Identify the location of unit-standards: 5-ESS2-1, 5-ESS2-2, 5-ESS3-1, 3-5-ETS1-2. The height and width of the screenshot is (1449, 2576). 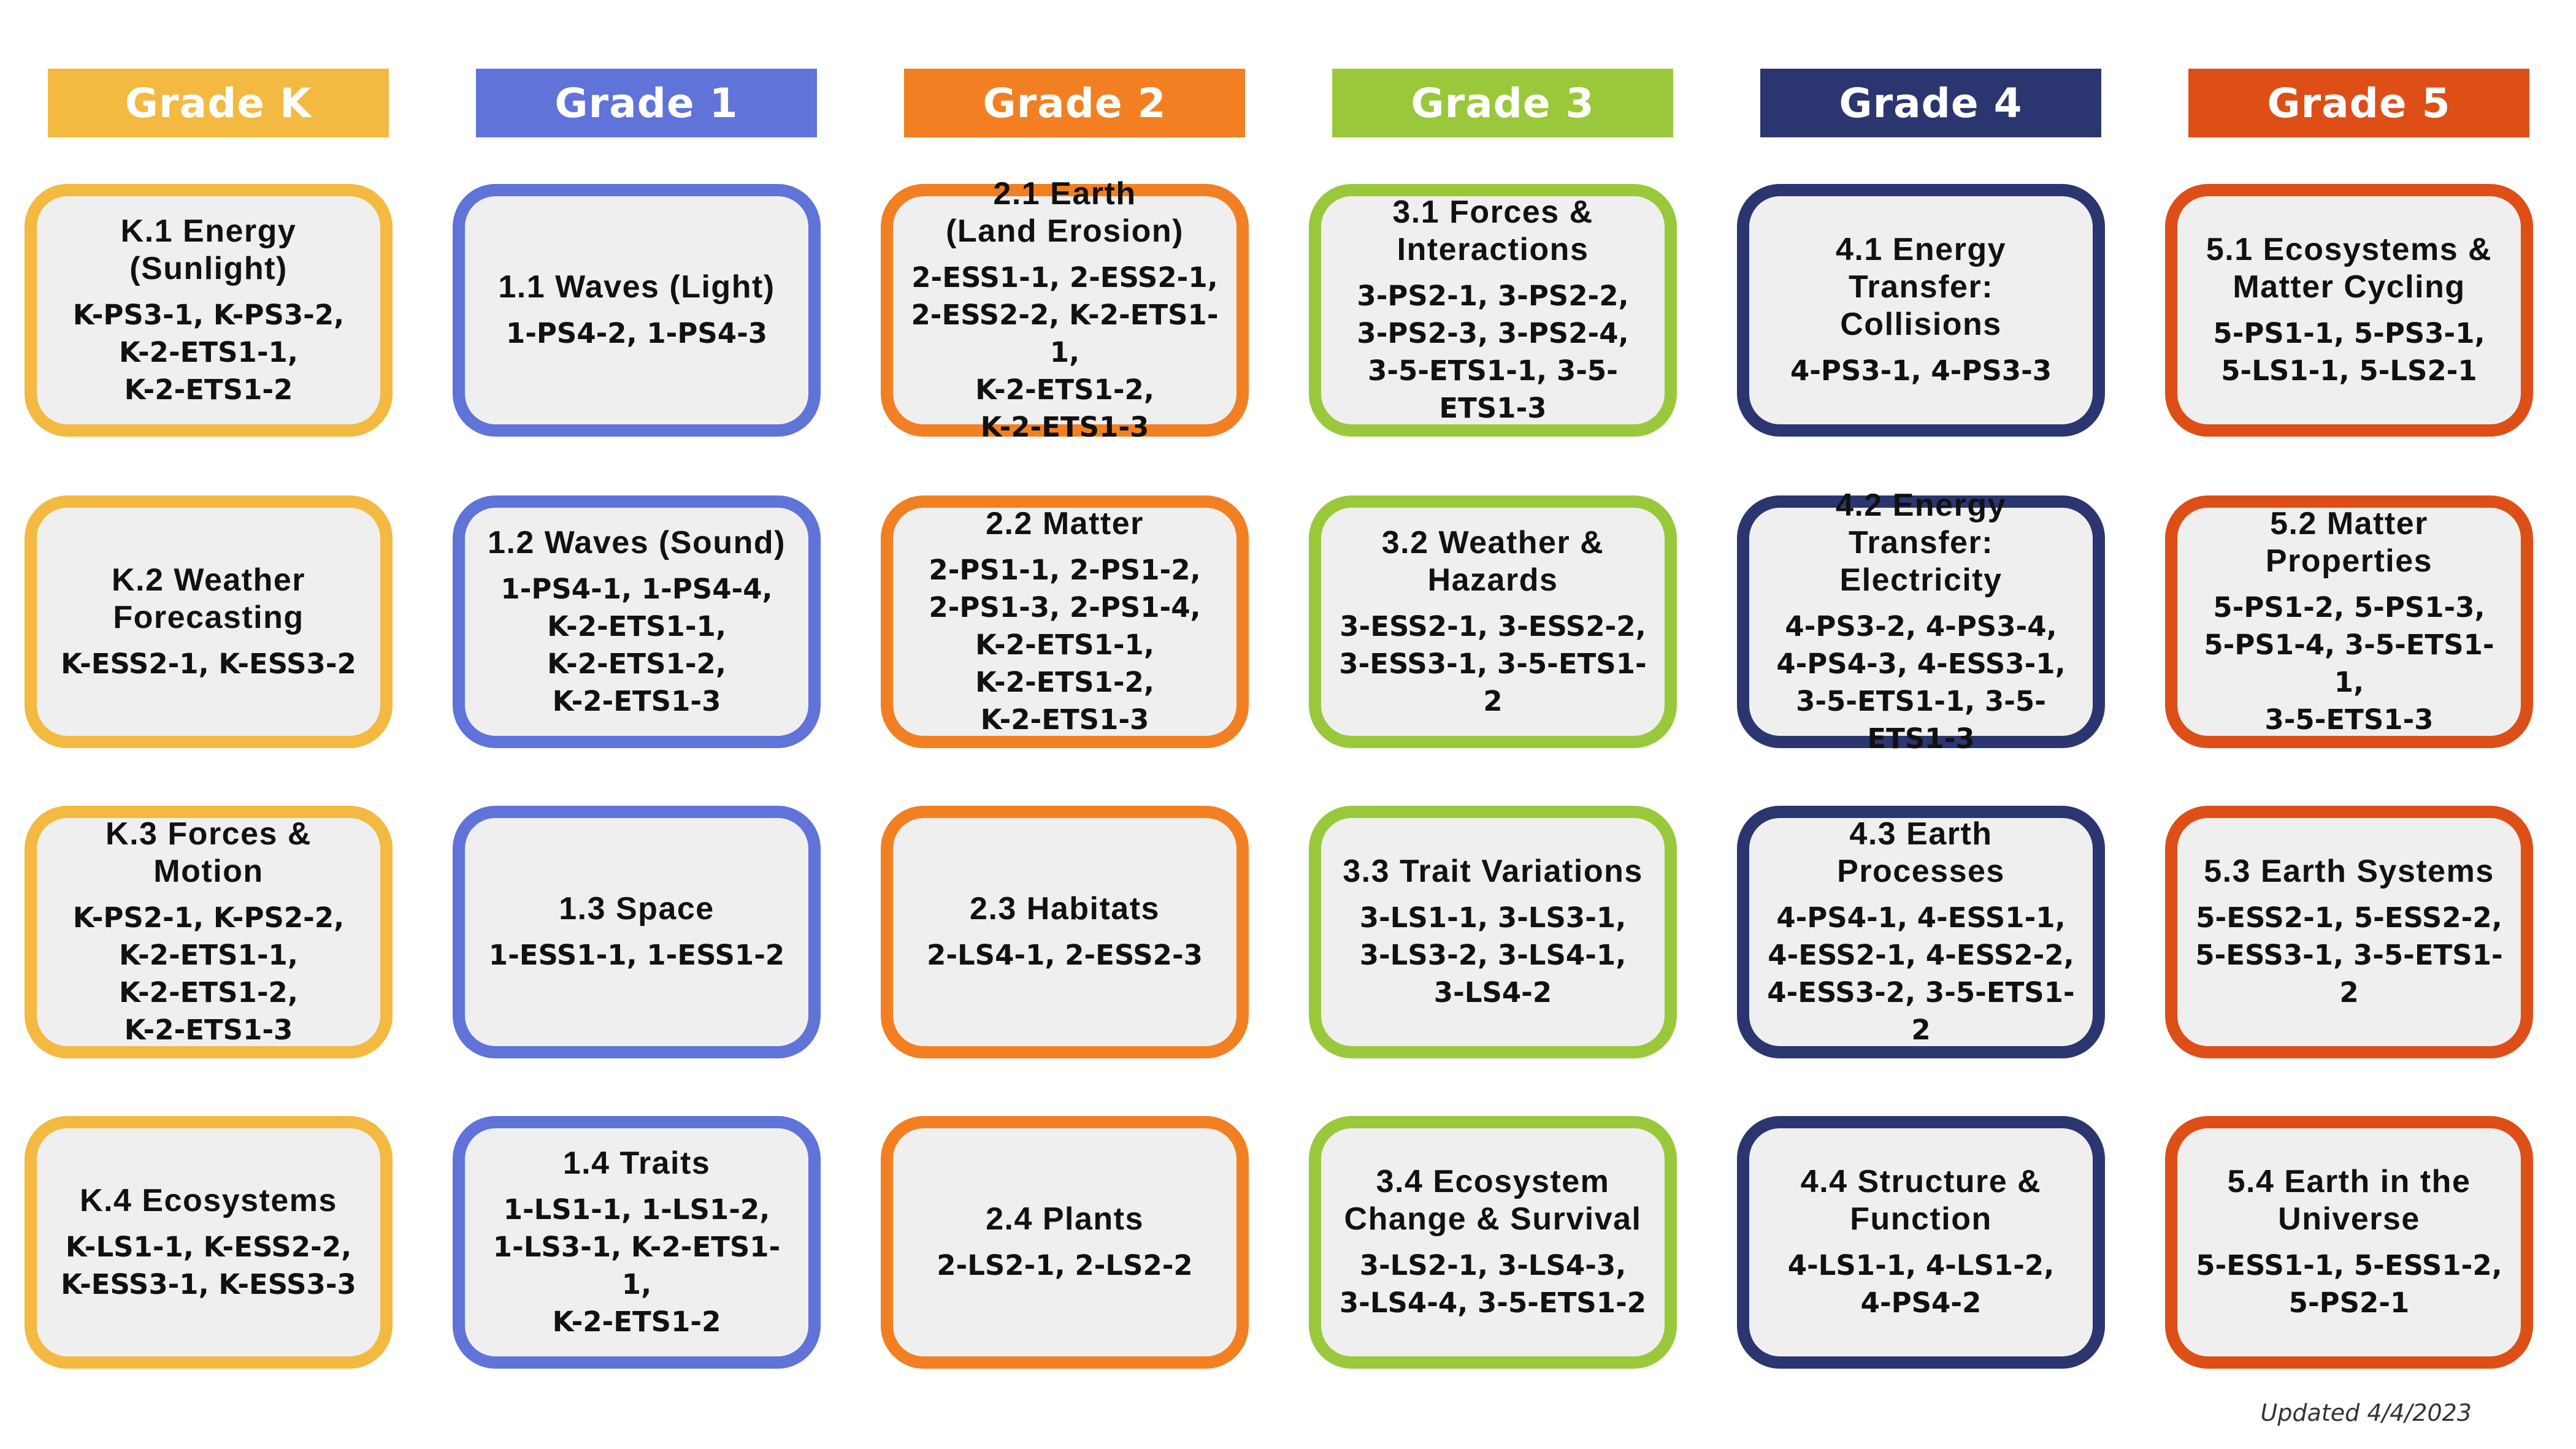
(2349, 955).